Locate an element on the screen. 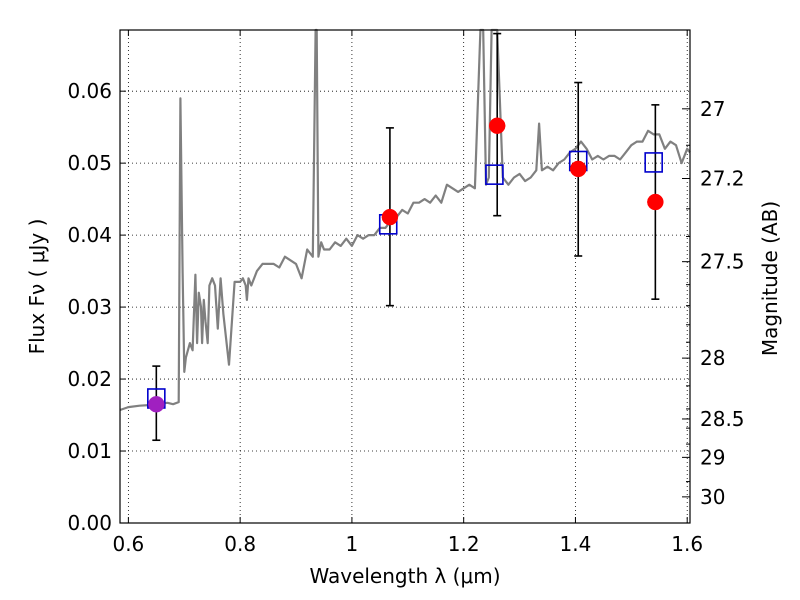  y-tick-label: 0.03 is located at coordinates (89, 307).